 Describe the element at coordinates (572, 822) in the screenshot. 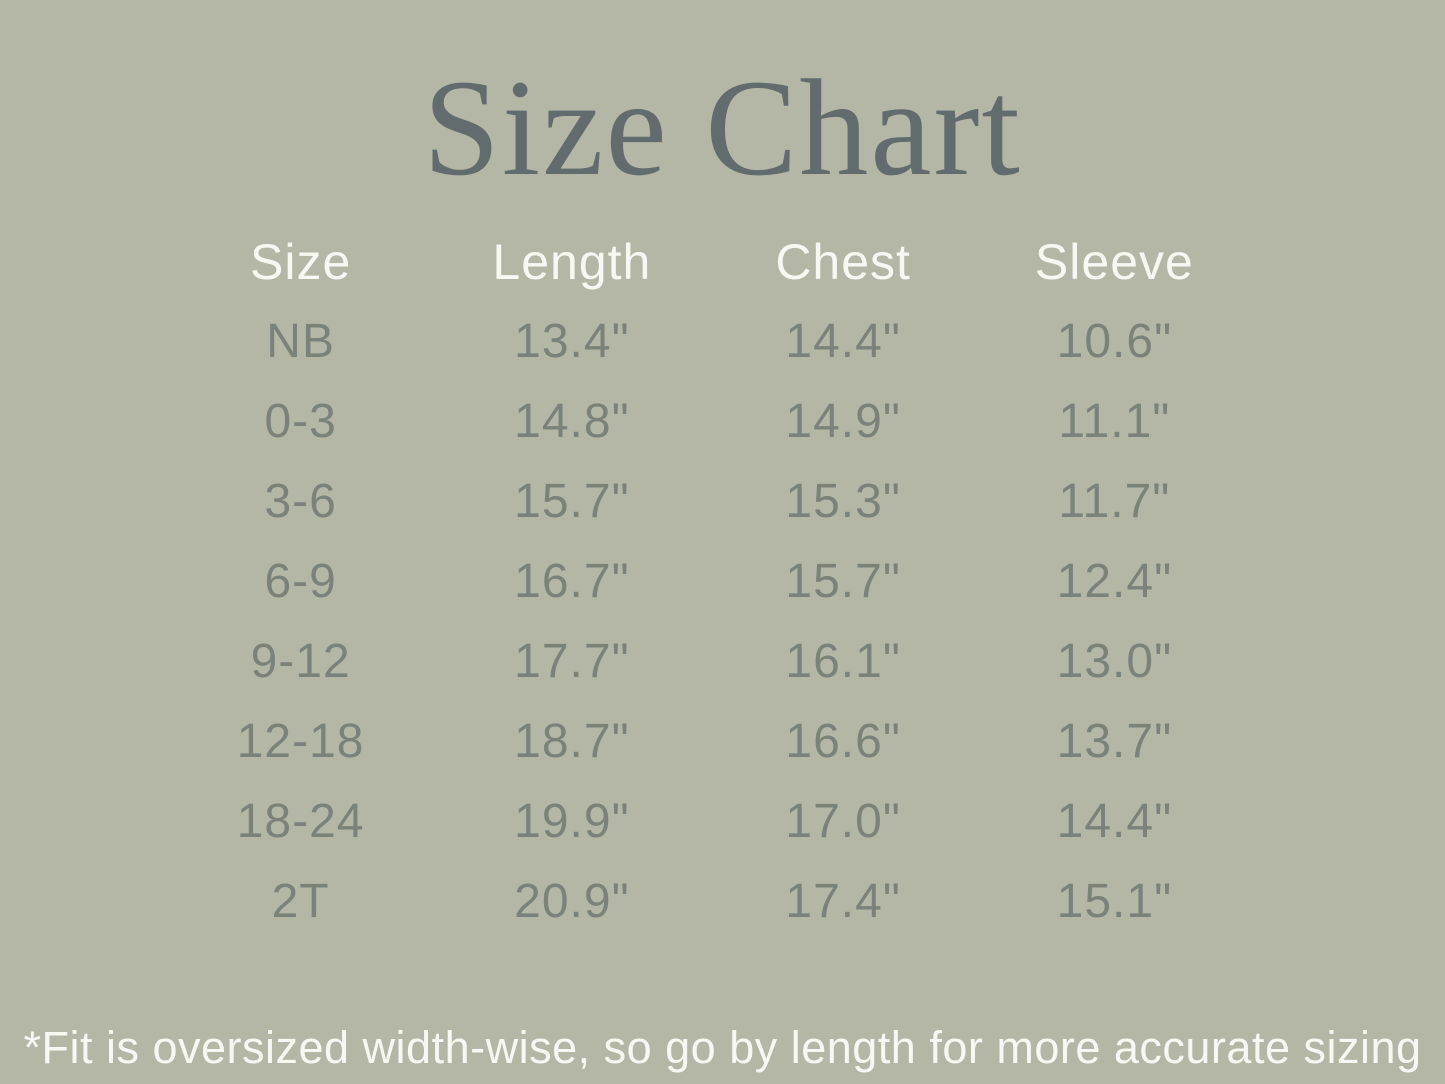

I see `table-cell-length: 19.9"` at that location.